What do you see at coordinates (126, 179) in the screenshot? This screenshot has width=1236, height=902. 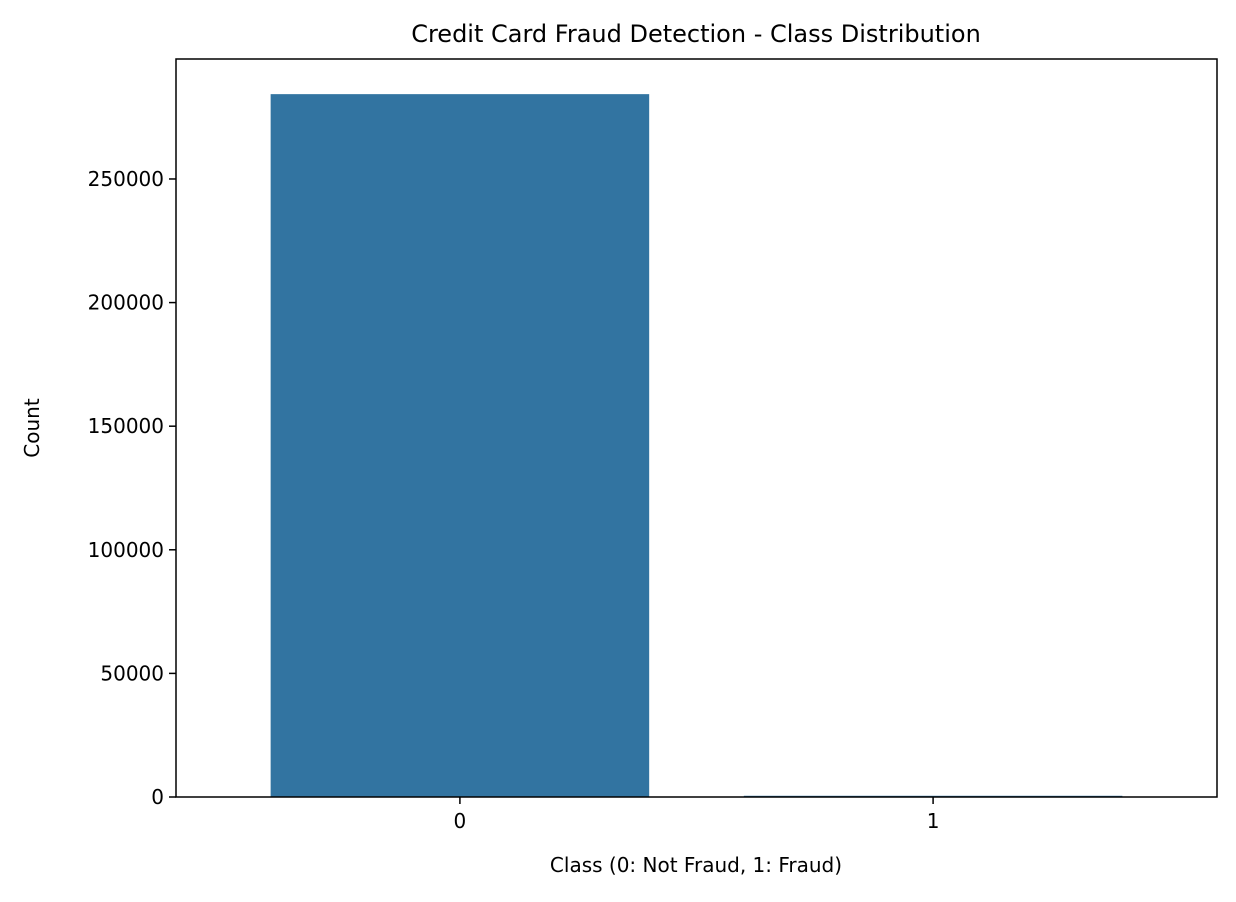 I see `y-tick-label: 250000` at bounding box center [126, 179].